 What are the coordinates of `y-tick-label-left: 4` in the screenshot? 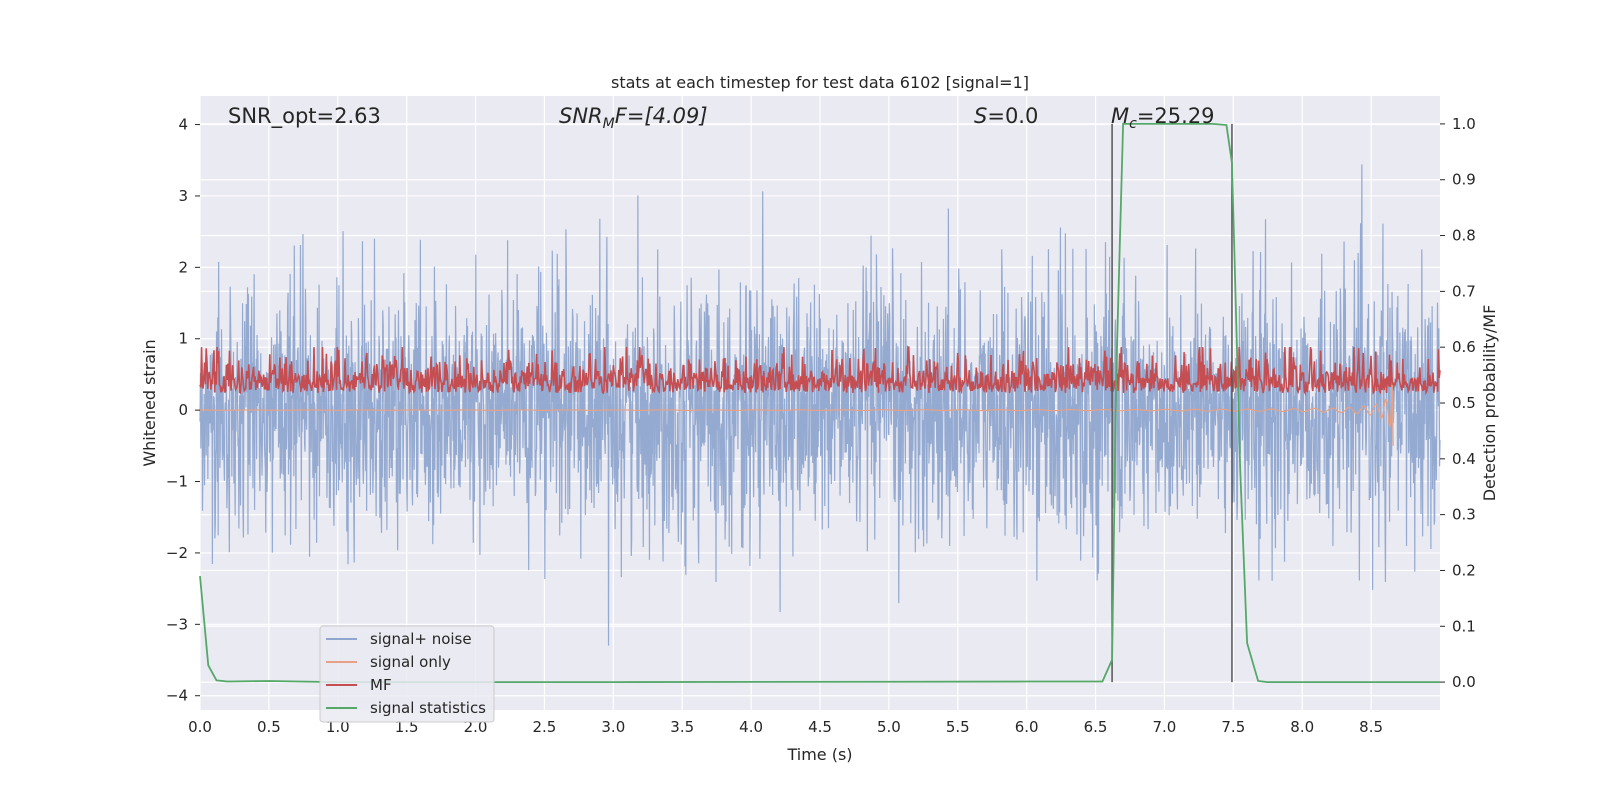 It's located at (183, 125).